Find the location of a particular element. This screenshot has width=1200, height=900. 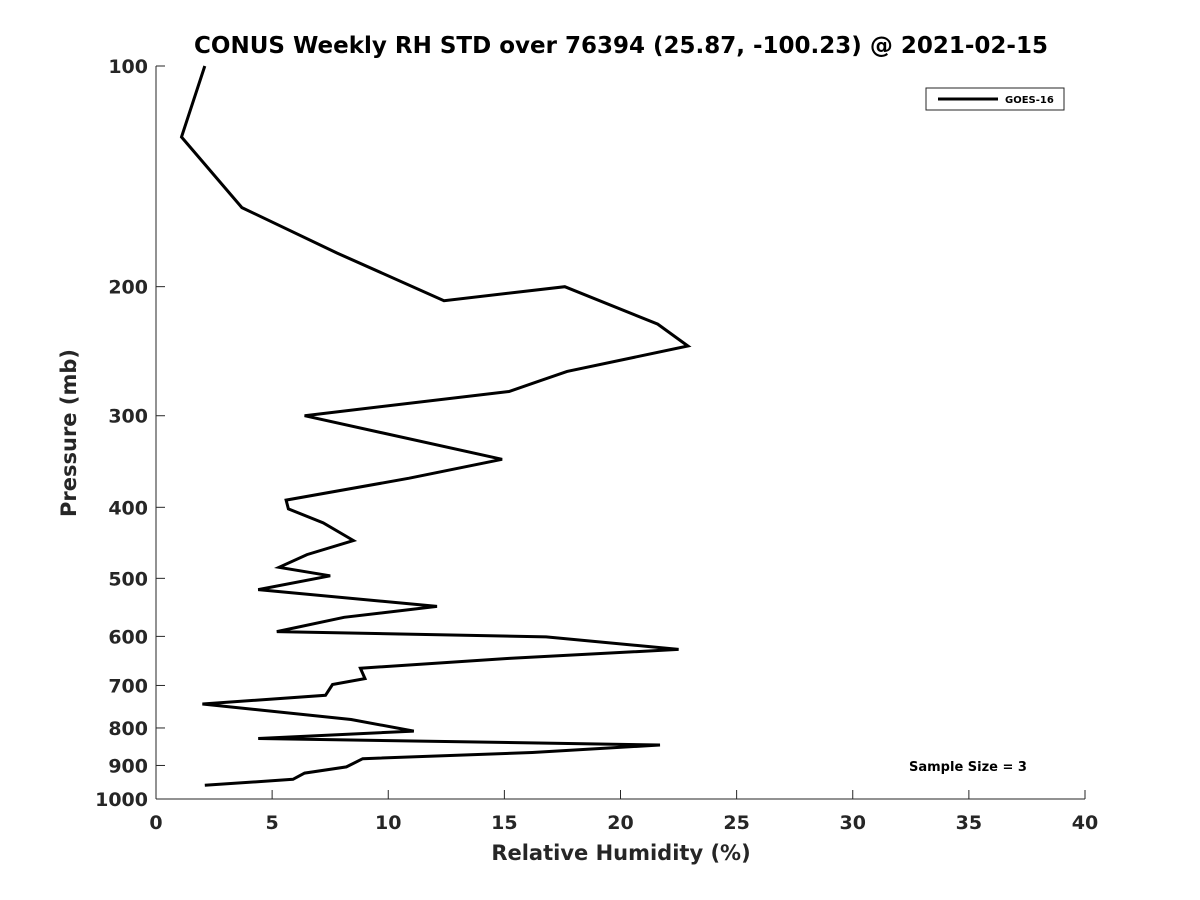

legend: GOES-16 is located at coordinates (995, 99).